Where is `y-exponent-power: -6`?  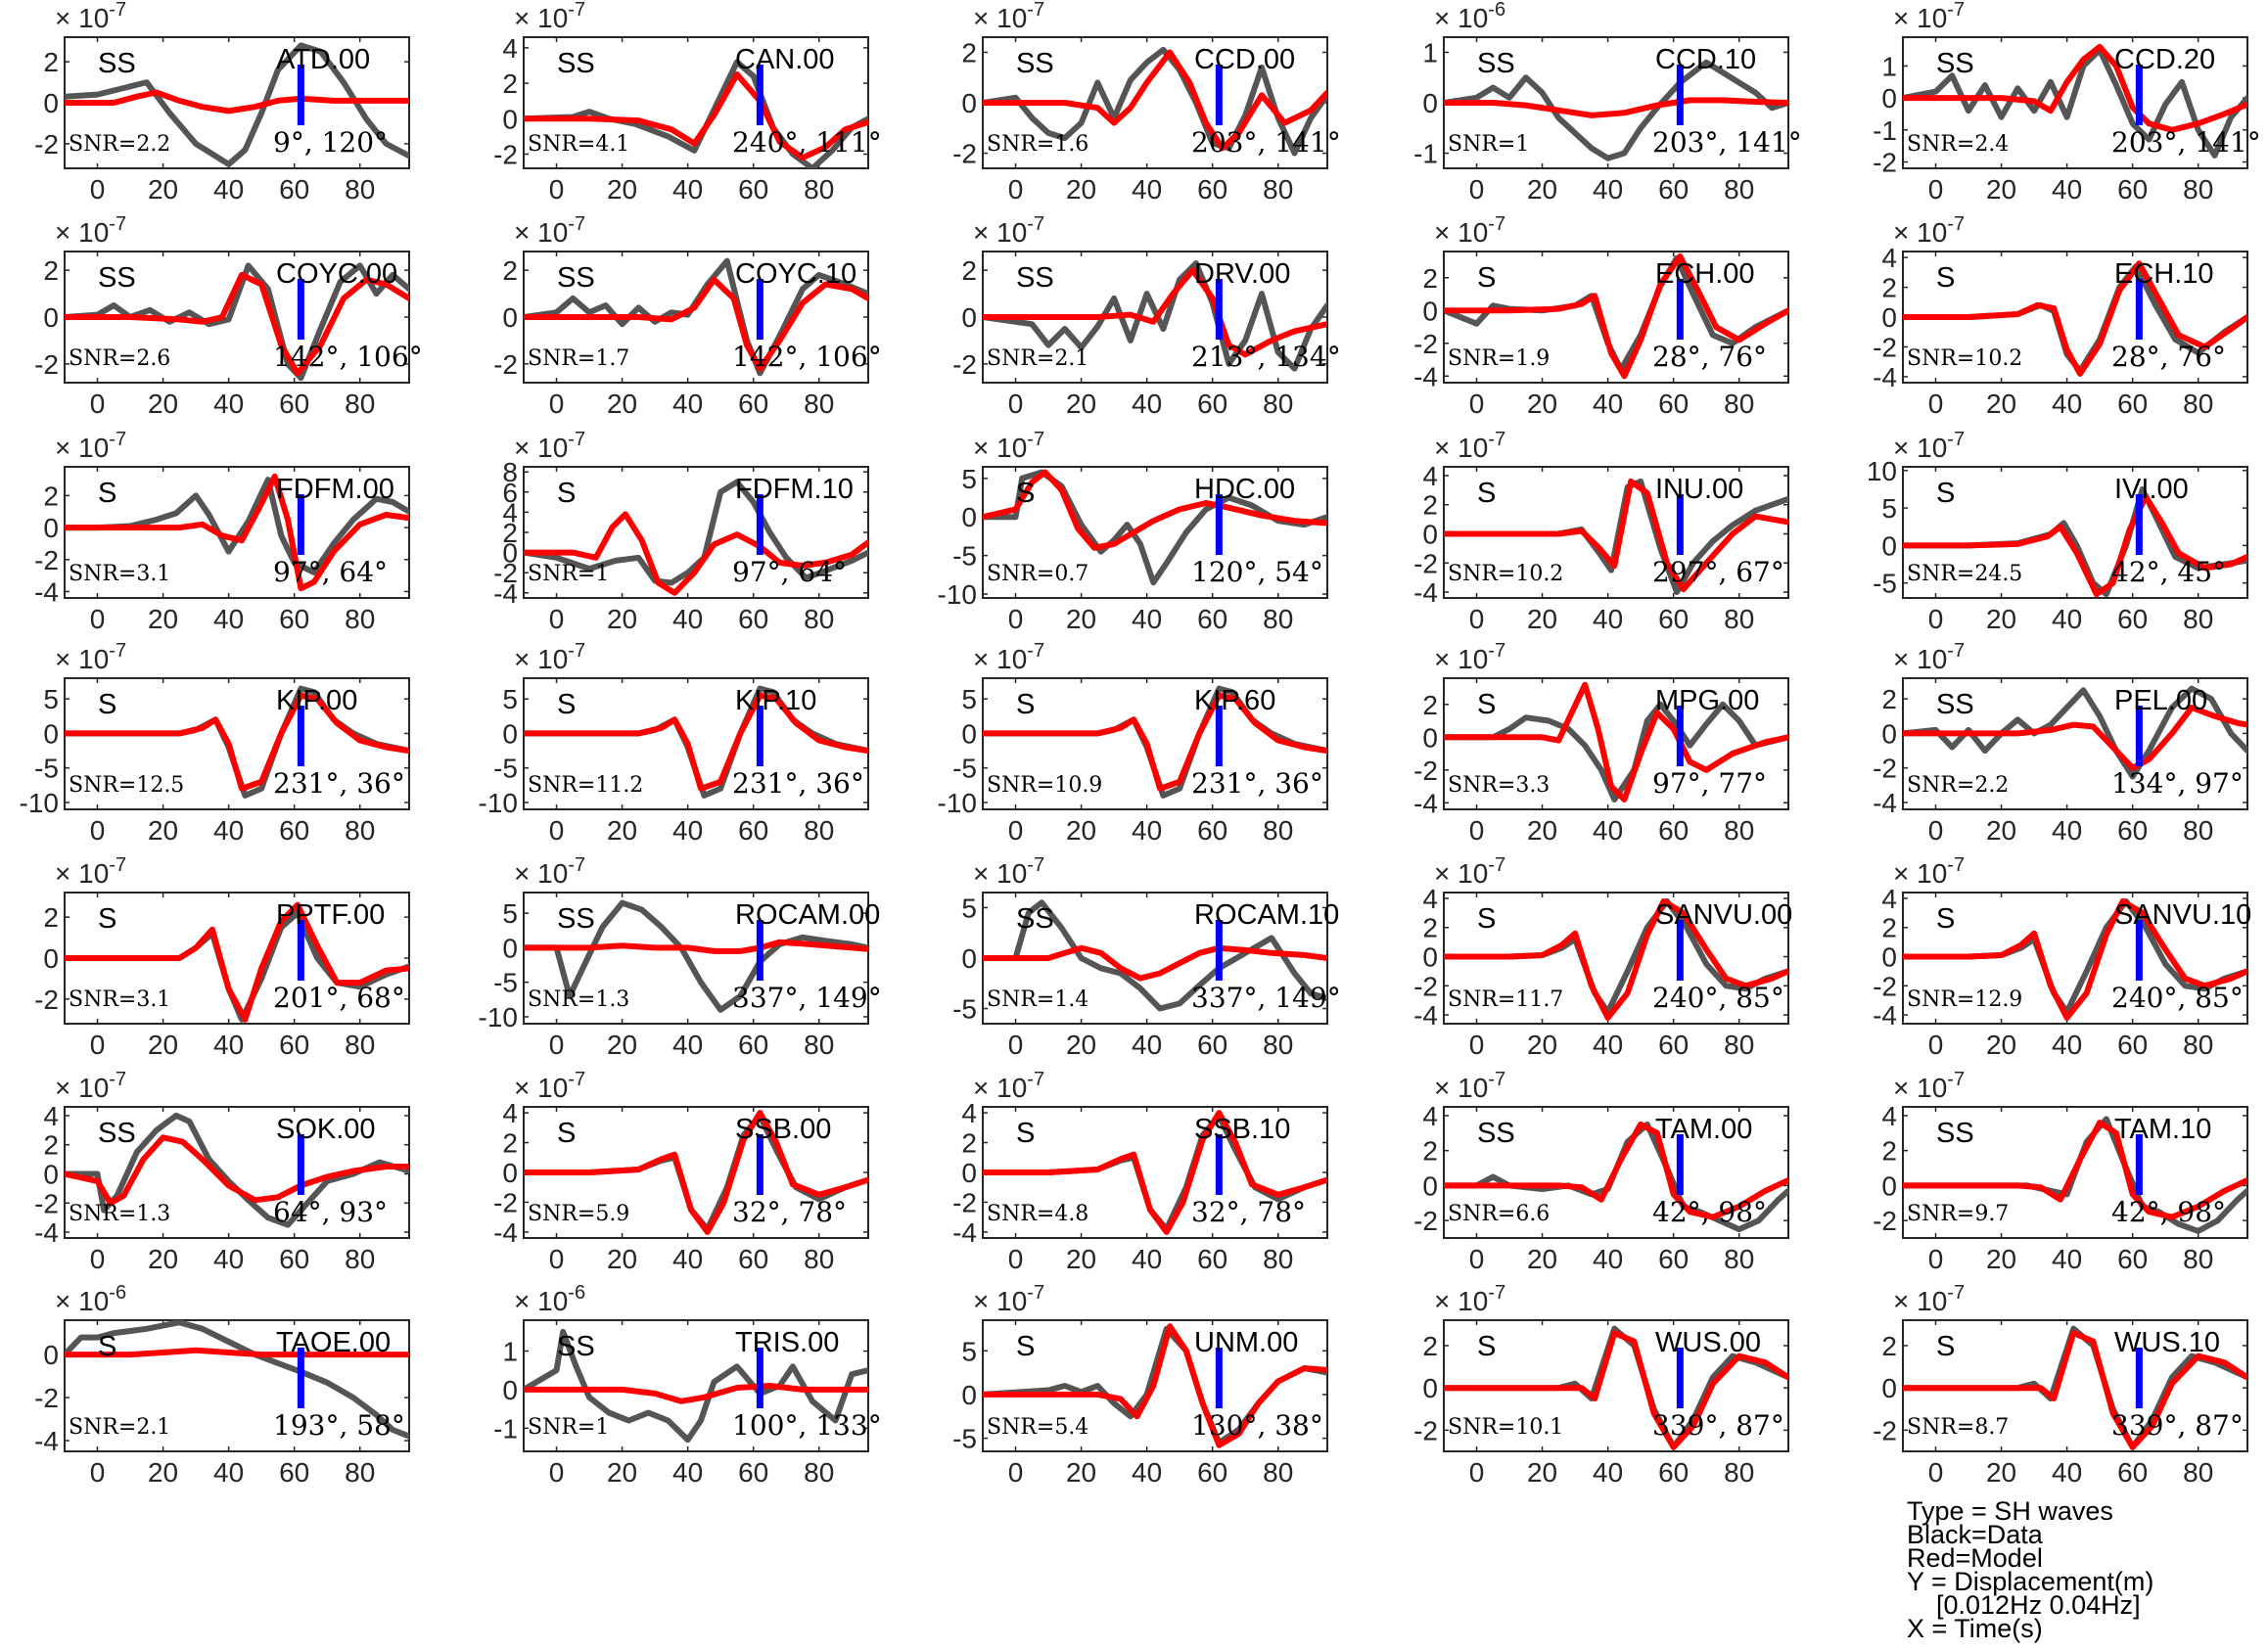 y-exponent-power: -6 is located at coordinates (576, 1293).